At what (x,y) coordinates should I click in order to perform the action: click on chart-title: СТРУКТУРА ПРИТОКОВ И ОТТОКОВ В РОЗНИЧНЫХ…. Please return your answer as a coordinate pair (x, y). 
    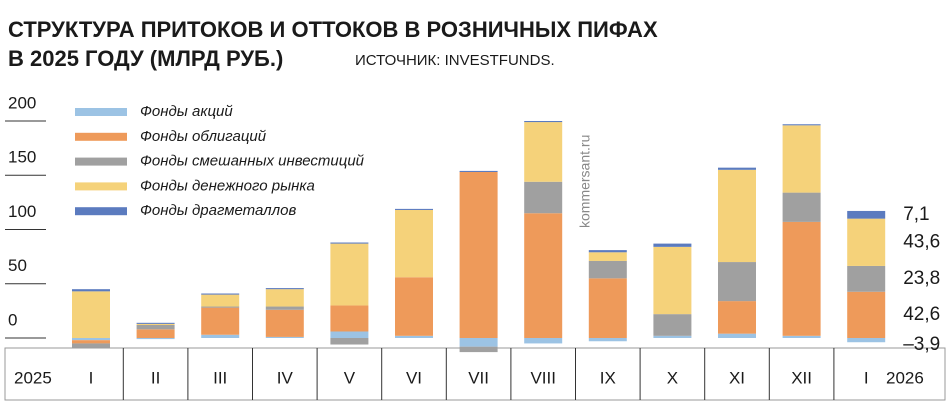
    Looking at the image, I should click on (333, 29).